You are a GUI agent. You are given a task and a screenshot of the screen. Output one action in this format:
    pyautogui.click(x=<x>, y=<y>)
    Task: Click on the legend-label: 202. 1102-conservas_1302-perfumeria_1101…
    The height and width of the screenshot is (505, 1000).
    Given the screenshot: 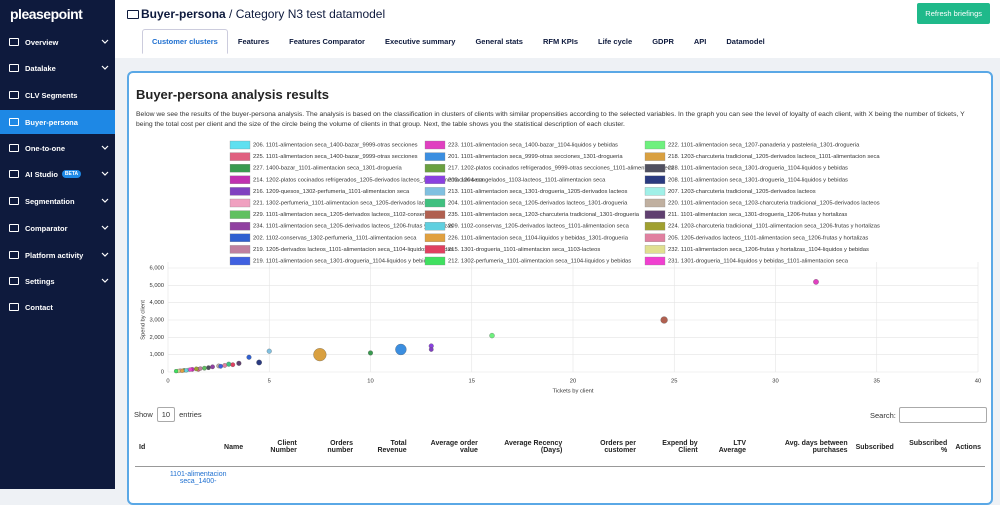 What is the action you would take?
    pyautogui.click(x=335, y=238)
    